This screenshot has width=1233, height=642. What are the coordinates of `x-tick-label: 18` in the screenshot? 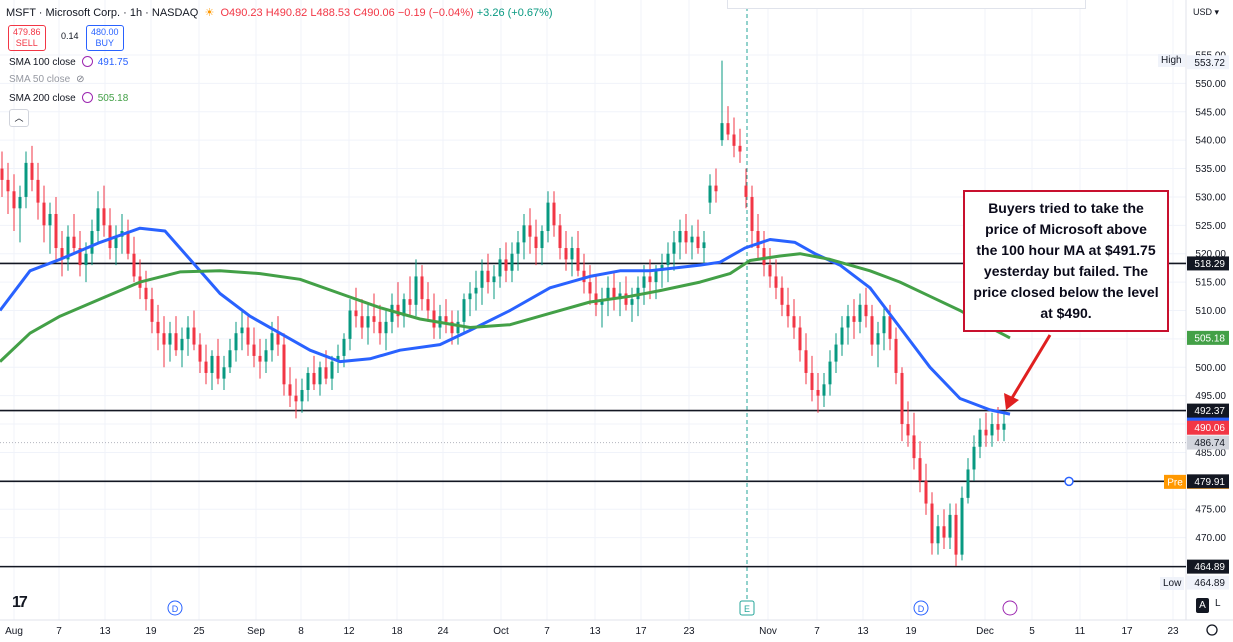 It's located at (397, 631).